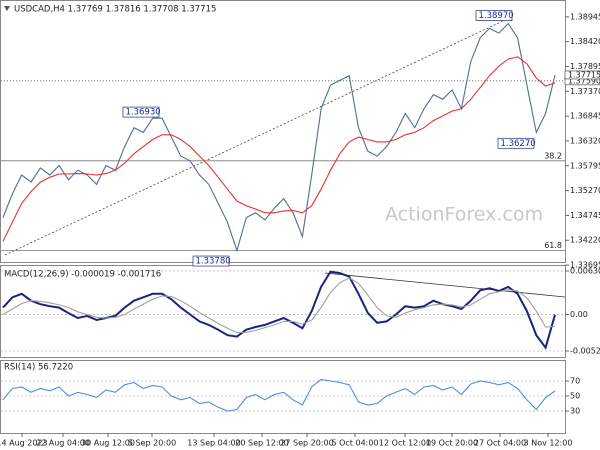  I want to click on x-tick-label: 13 Sep 04:00, so click(213, 443).